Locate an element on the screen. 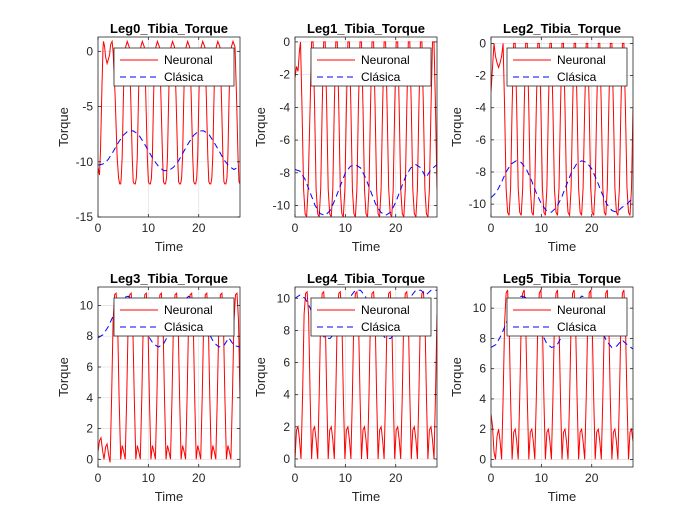  y-tick-label: -2 is located at coordinates (480, 76).